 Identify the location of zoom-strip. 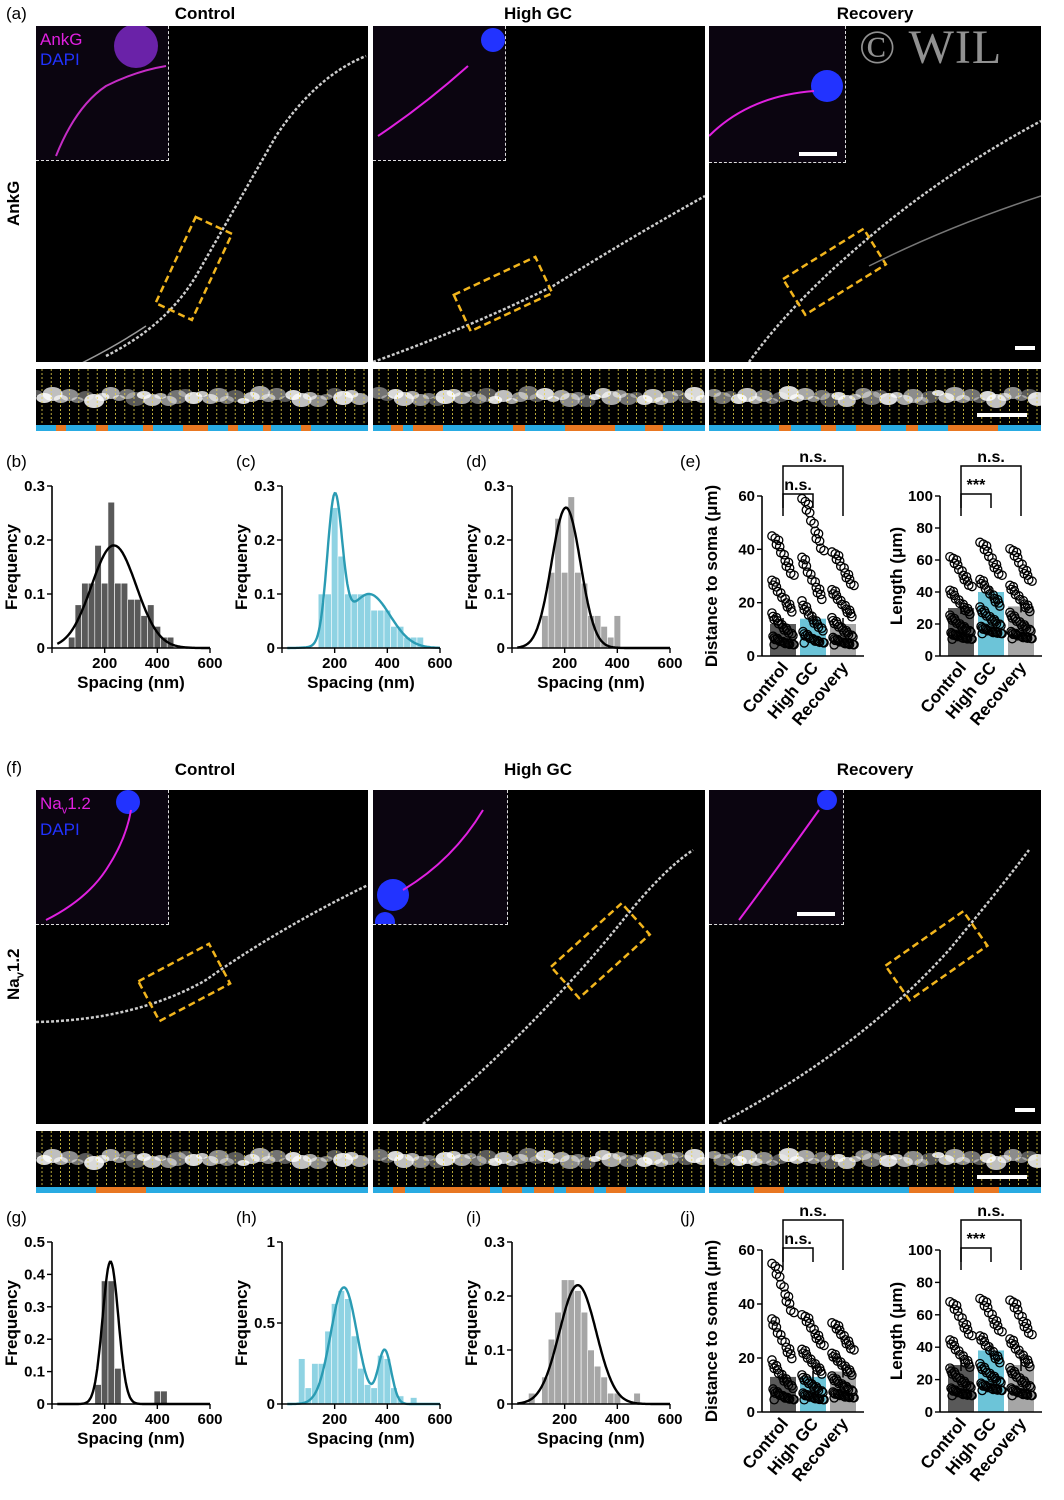
(875, 1162).